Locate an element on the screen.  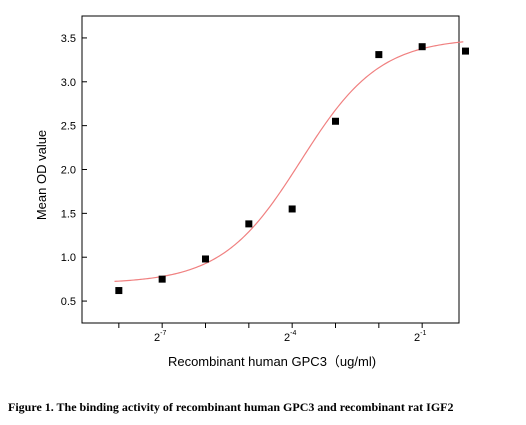
x-tick-label: 2-4 is located at coordinates (290, 337).